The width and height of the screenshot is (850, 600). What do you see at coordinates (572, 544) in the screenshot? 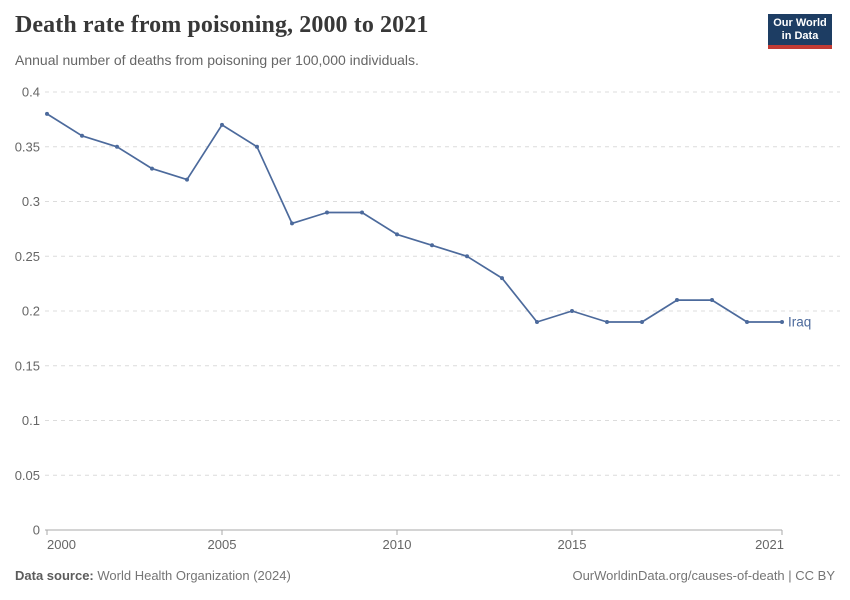
I see `x-axis-tick-label: 2015` at bounding box center [572, 544].